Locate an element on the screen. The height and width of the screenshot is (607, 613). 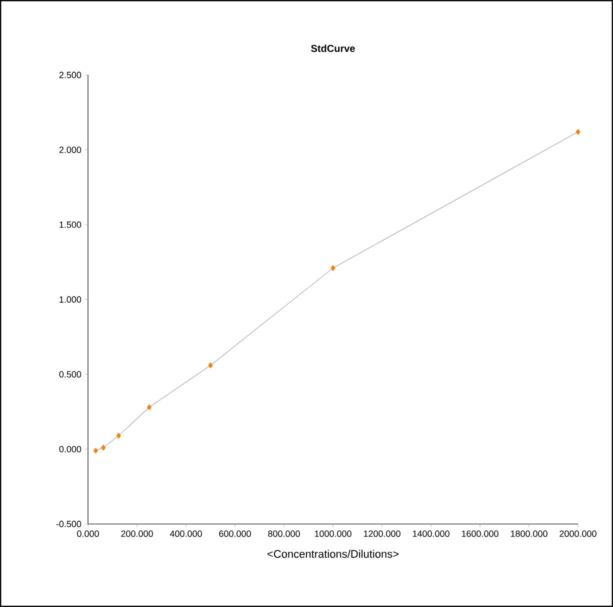
x-tick-label: 200.000 is located at coordinates (137, 533).